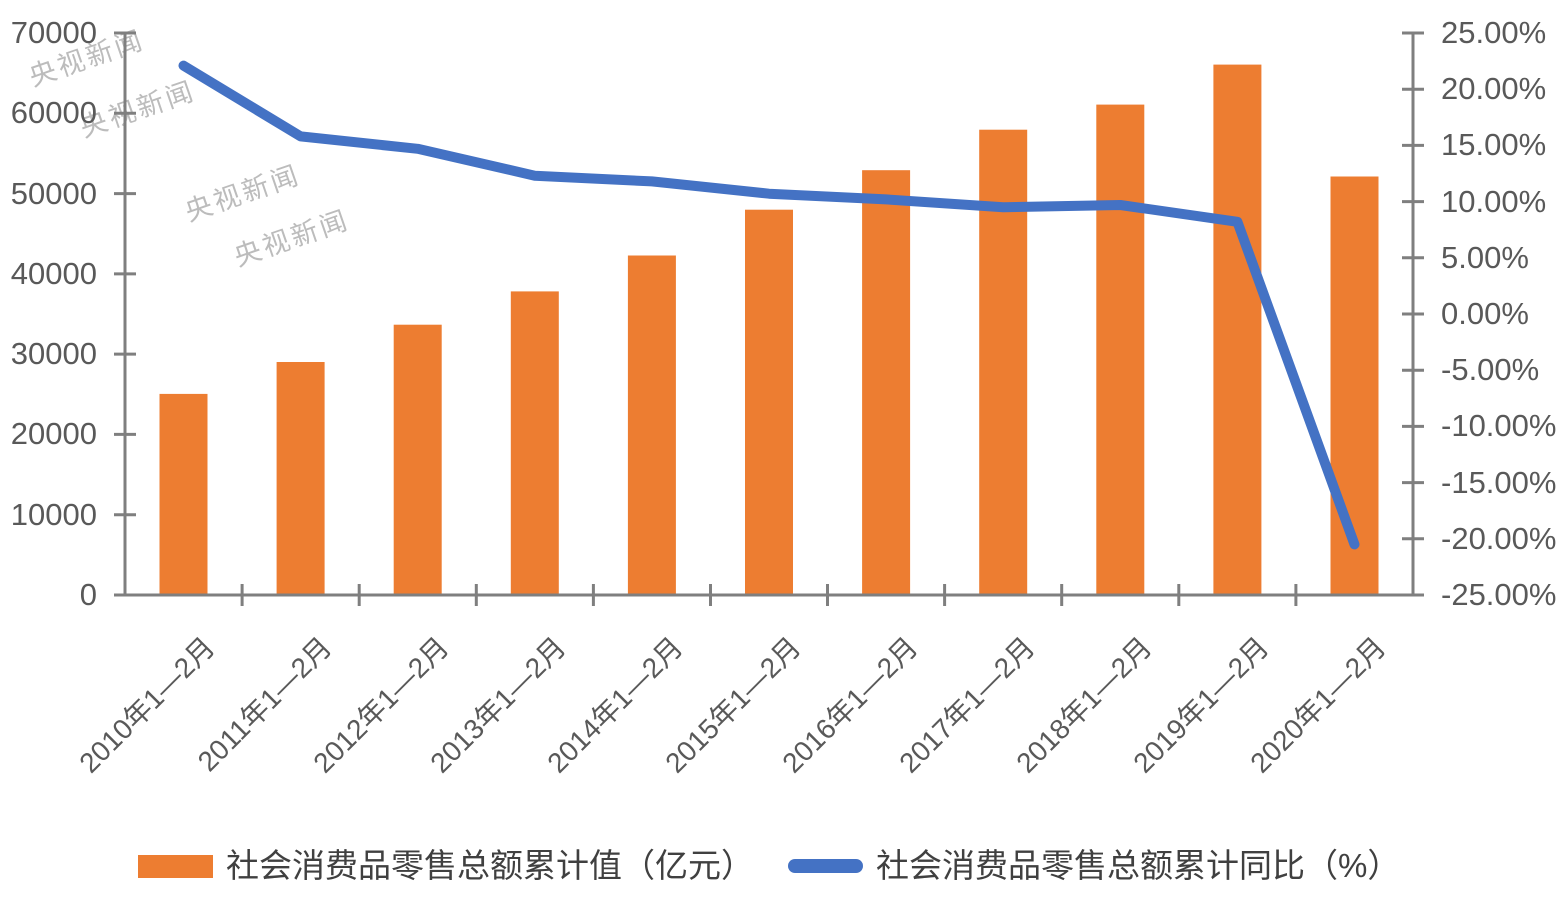 The height and width of the screenshot is (904, 1567). Describe the element at coordinates (175, 866) in the screenshot. I see `bar-series-swatch` at that location.